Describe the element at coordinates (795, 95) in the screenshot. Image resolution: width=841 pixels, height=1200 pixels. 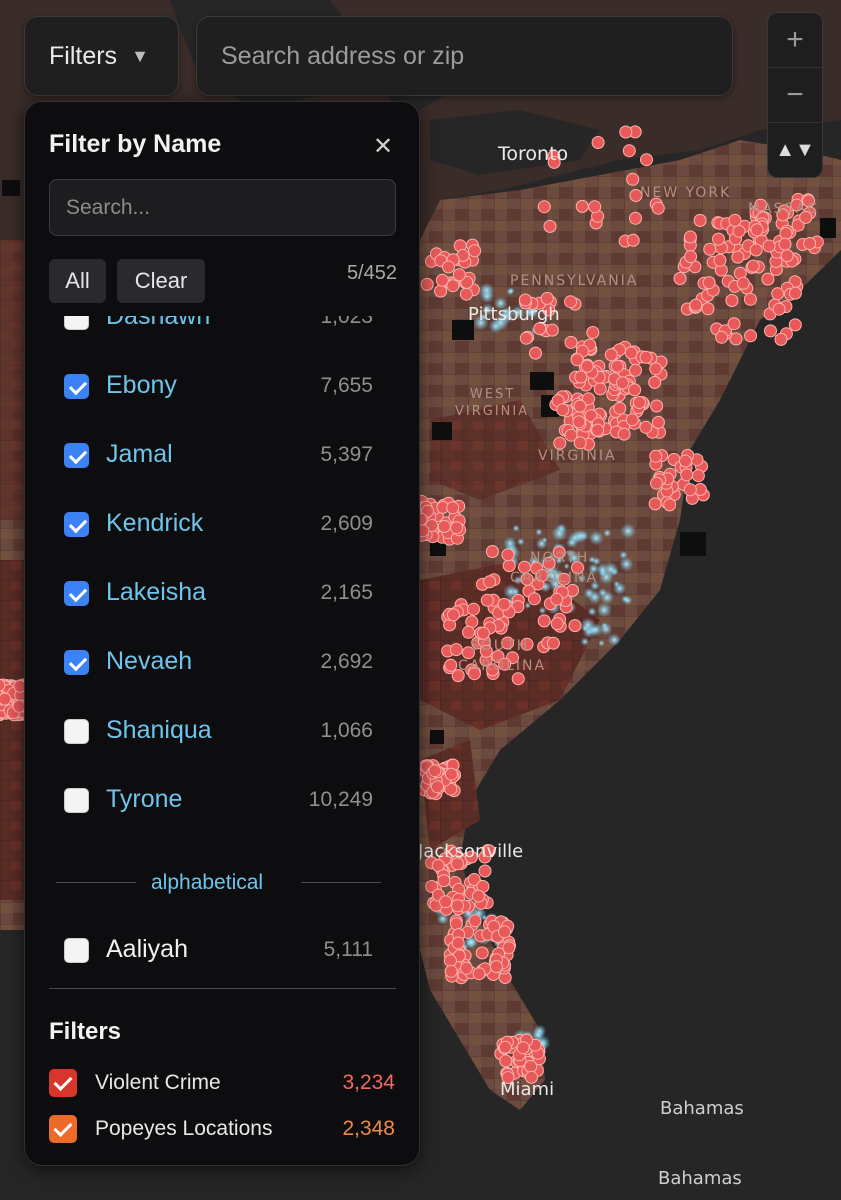
I see `zoom-out-button: −` at that location.